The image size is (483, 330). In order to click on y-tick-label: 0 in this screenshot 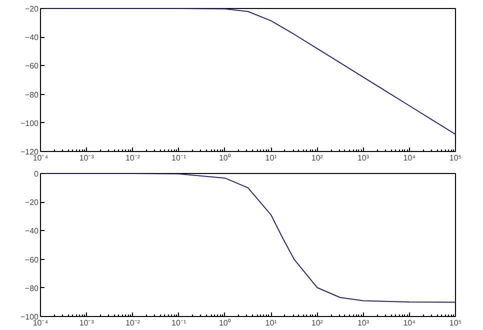, I will do `click(37, 174)`.